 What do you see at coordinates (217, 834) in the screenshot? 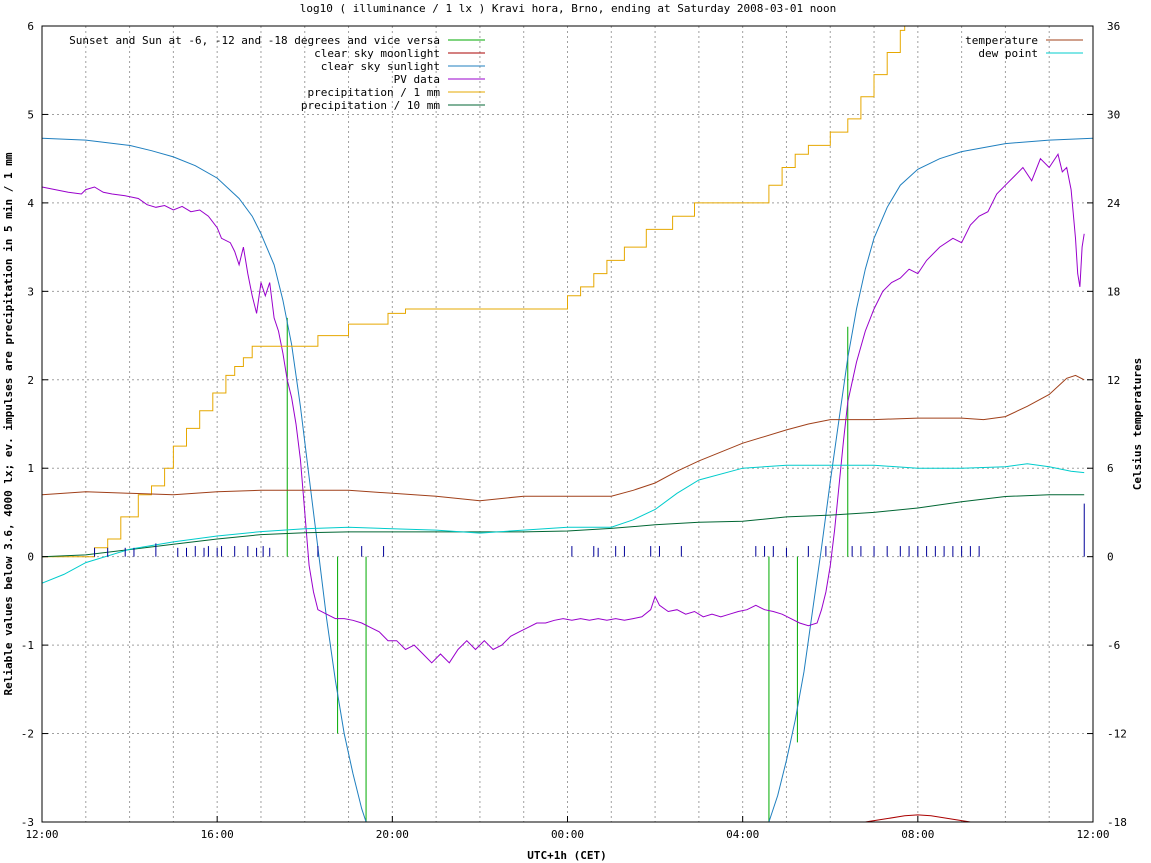
I see `x-tick-label: 16:00` at bounding box center [217, 834].